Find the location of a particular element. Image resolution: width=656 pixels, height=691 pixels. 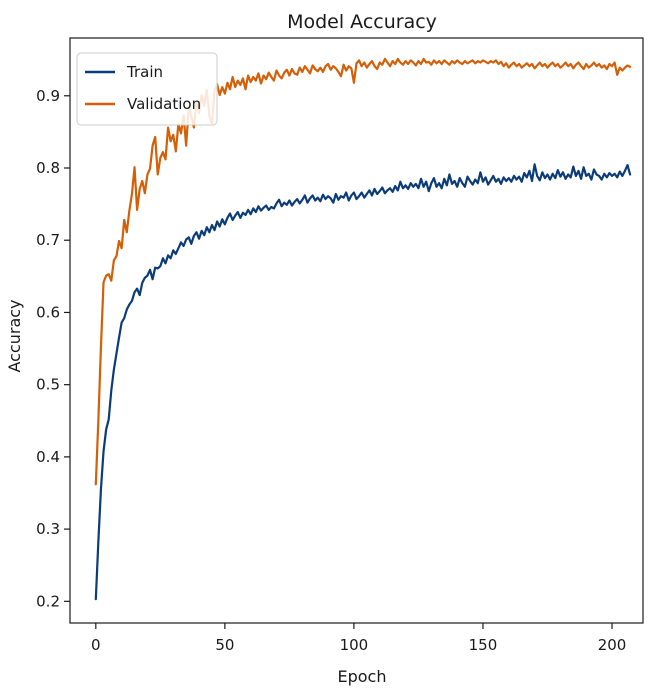

y-tick-label: 0.6 is located at coordinates (48, 312).